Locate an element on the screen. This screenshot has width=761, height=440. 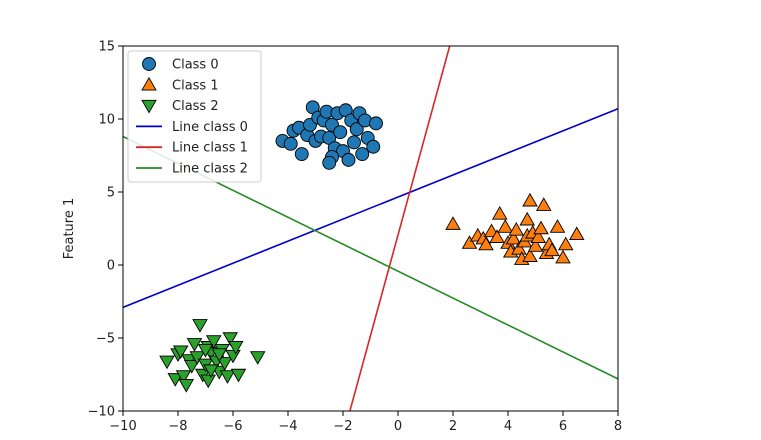
x-tick-label: 6 is located at coordinates (563, 426).